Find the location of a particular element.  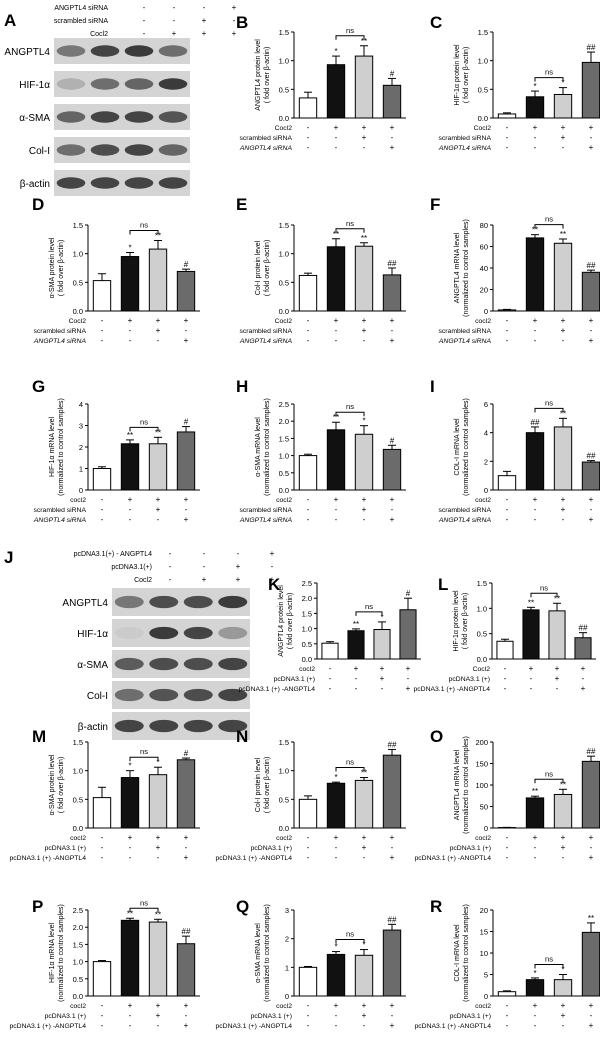

y-tick-label: 3 is located at coordinates (287, 910).